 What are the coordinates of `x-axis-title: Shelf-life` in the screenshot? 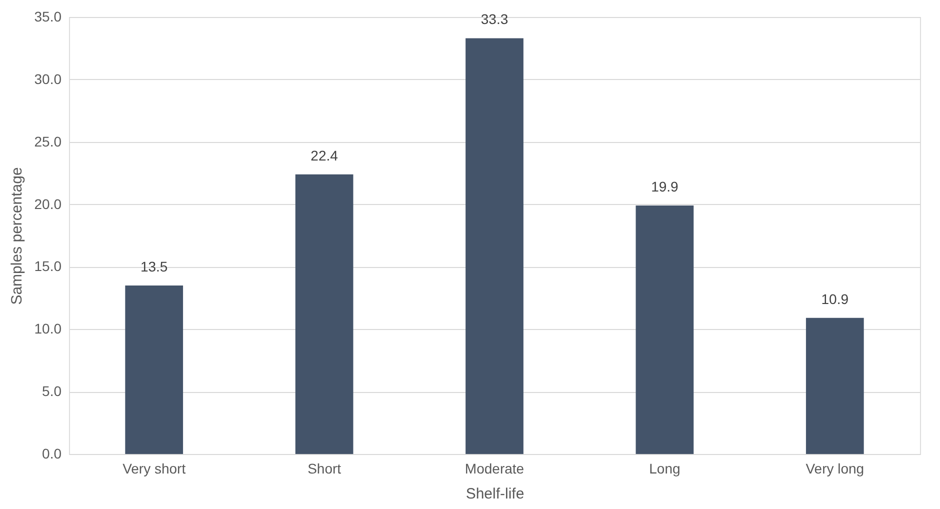 It's located at (495, 494).